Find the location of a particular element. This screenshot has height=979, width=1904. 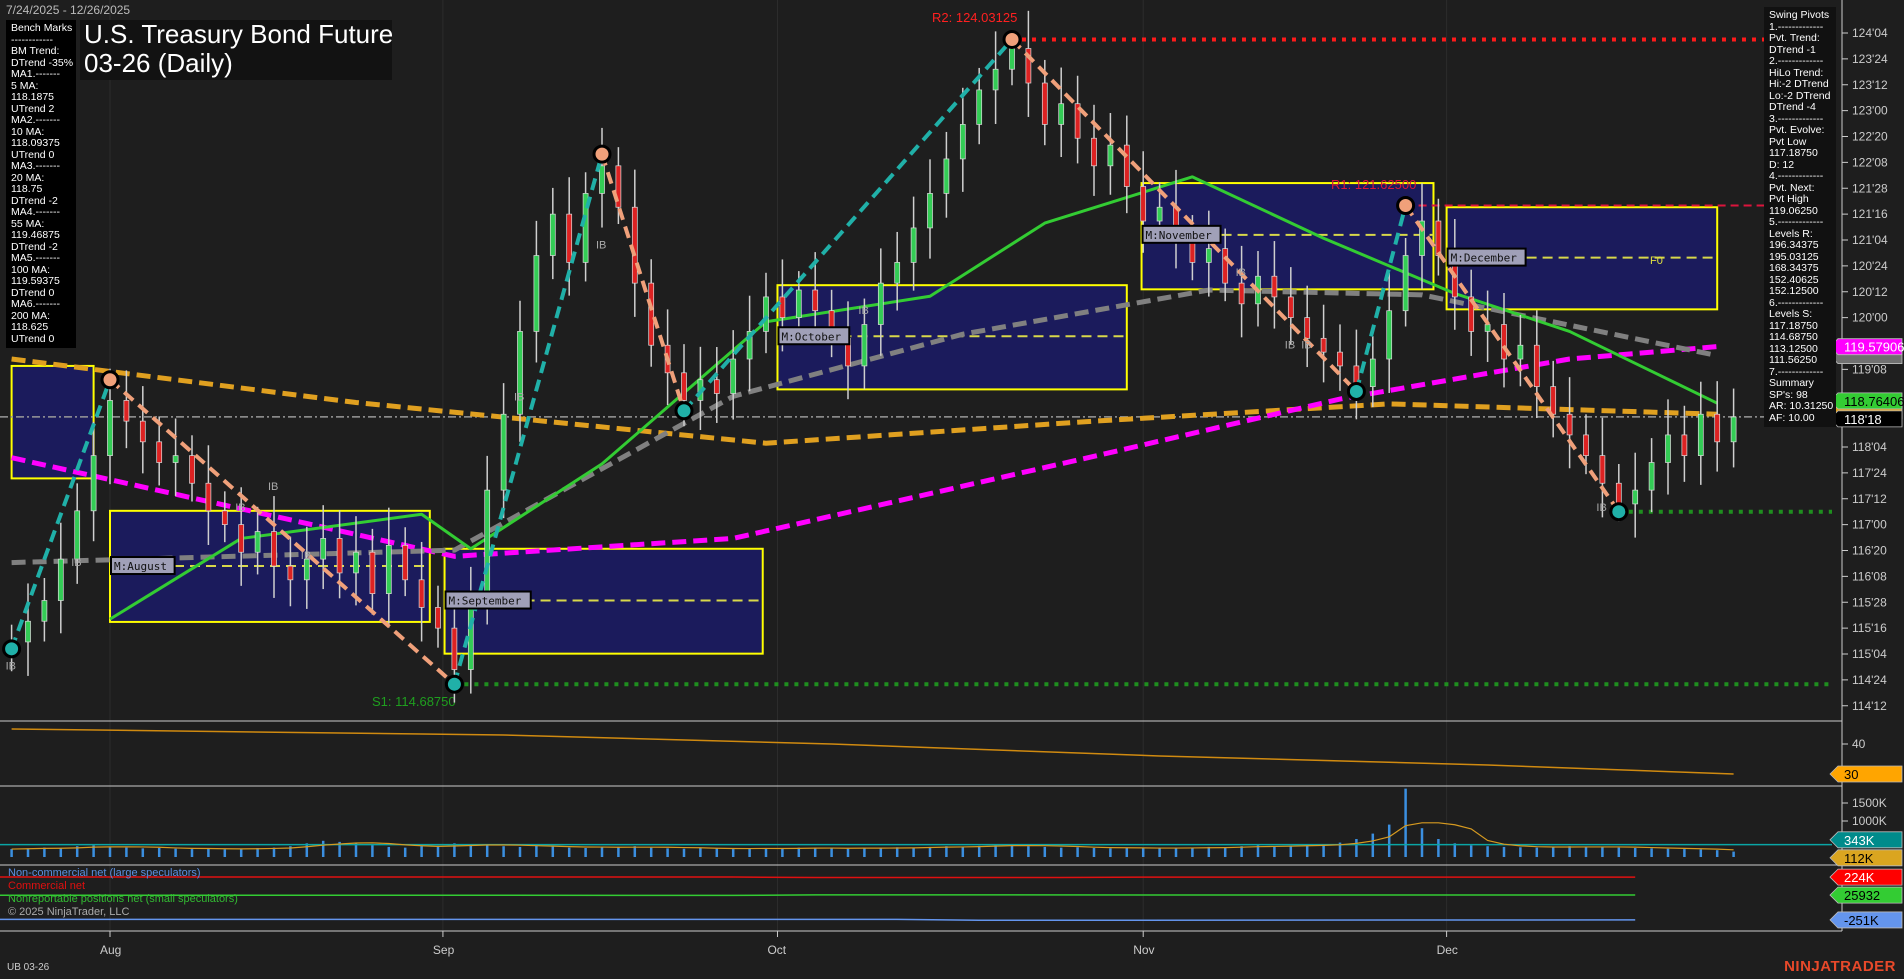

bench-line: UTrend 2 is located at coordinates (33, 108).